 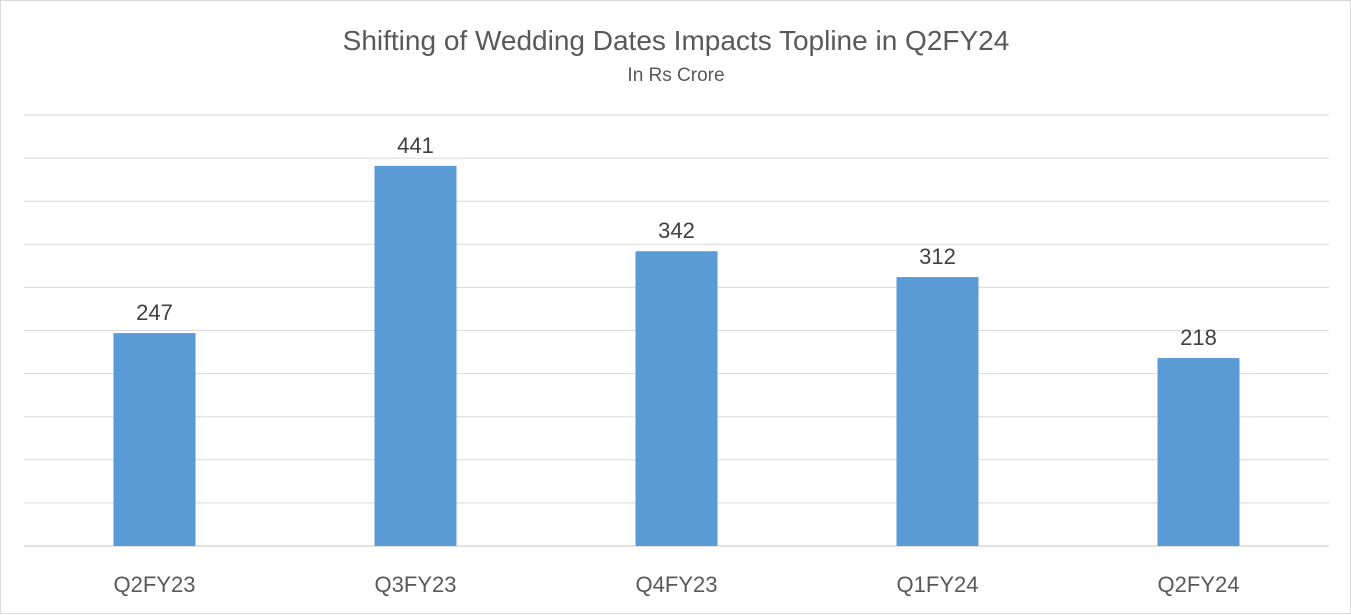 I want to click on bar-q2fy24, so click(x=1198, y=452).